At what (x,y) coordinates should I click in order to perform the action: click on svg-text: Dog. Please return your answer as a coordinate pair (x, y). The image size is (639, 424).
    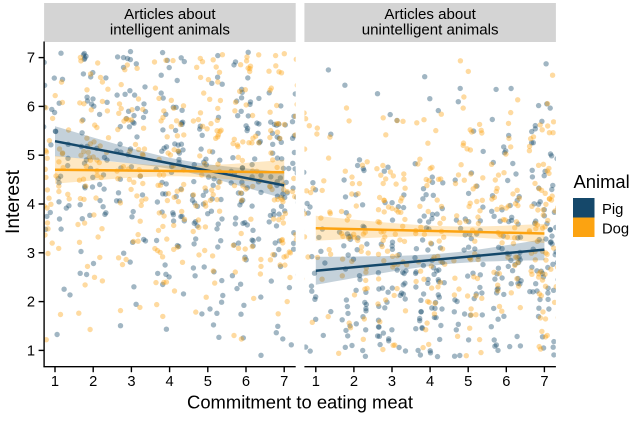
    Looking at the image, I should click on (615, 229).